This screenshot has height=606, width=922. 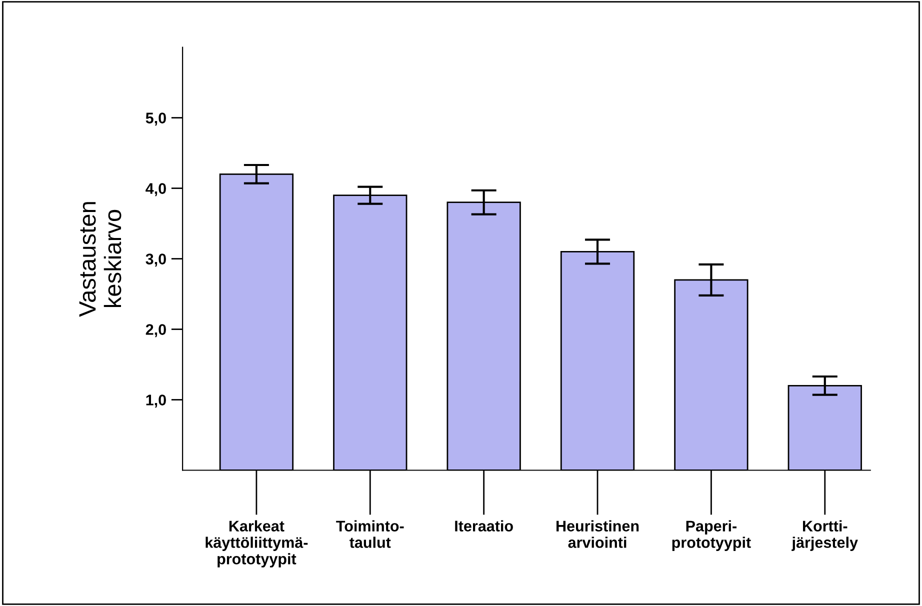 What do you see at coordinates (156, 331) in the screenshot?
I see `y-tick-label: 2,0` at bounding box center [156, 331].